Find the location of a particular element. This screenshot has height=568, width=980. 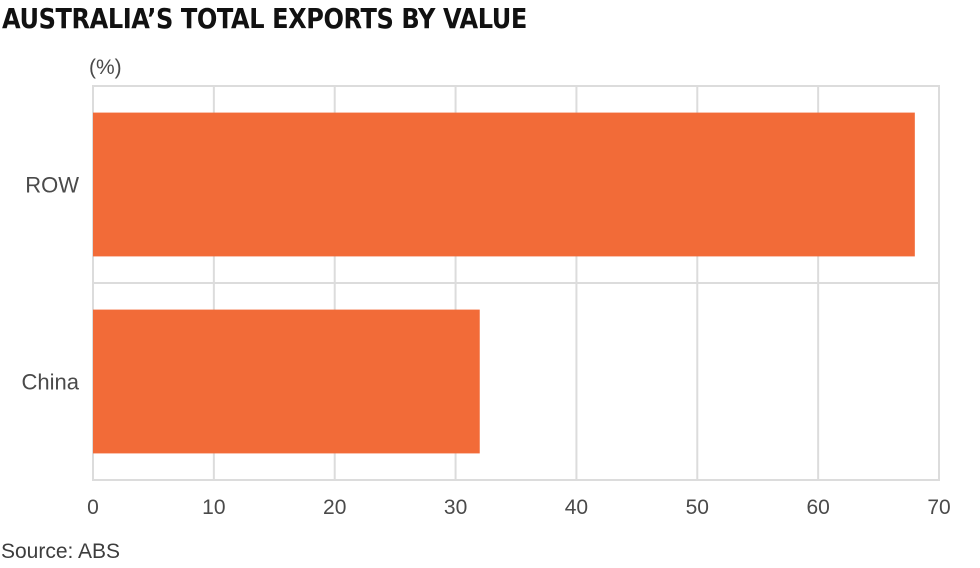

x-tick-label: 50 is located at coordinates (697, 507).